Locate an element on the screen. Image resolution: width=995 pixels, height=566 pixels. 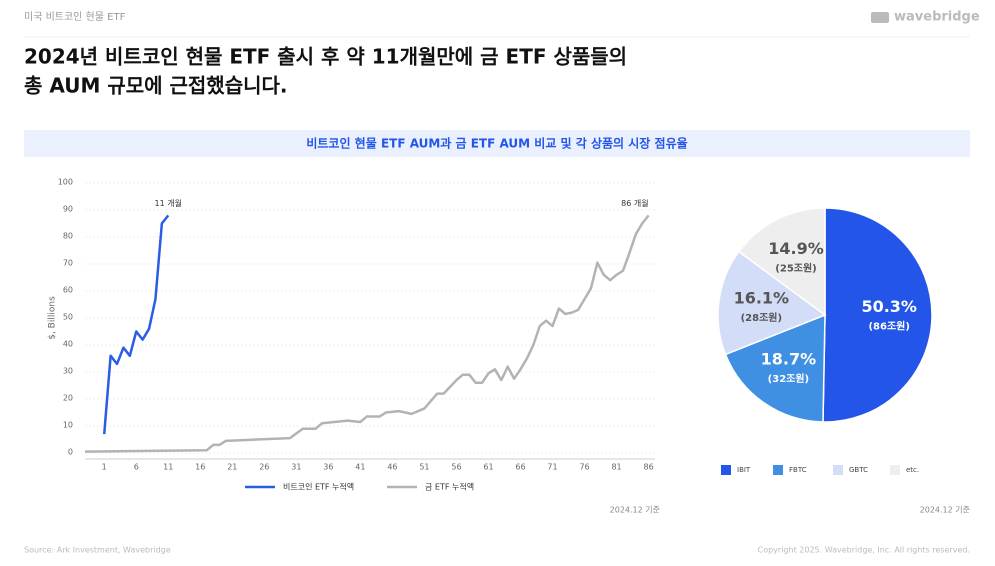
y-tick-label: 40 is located at coordinates (68, 344).